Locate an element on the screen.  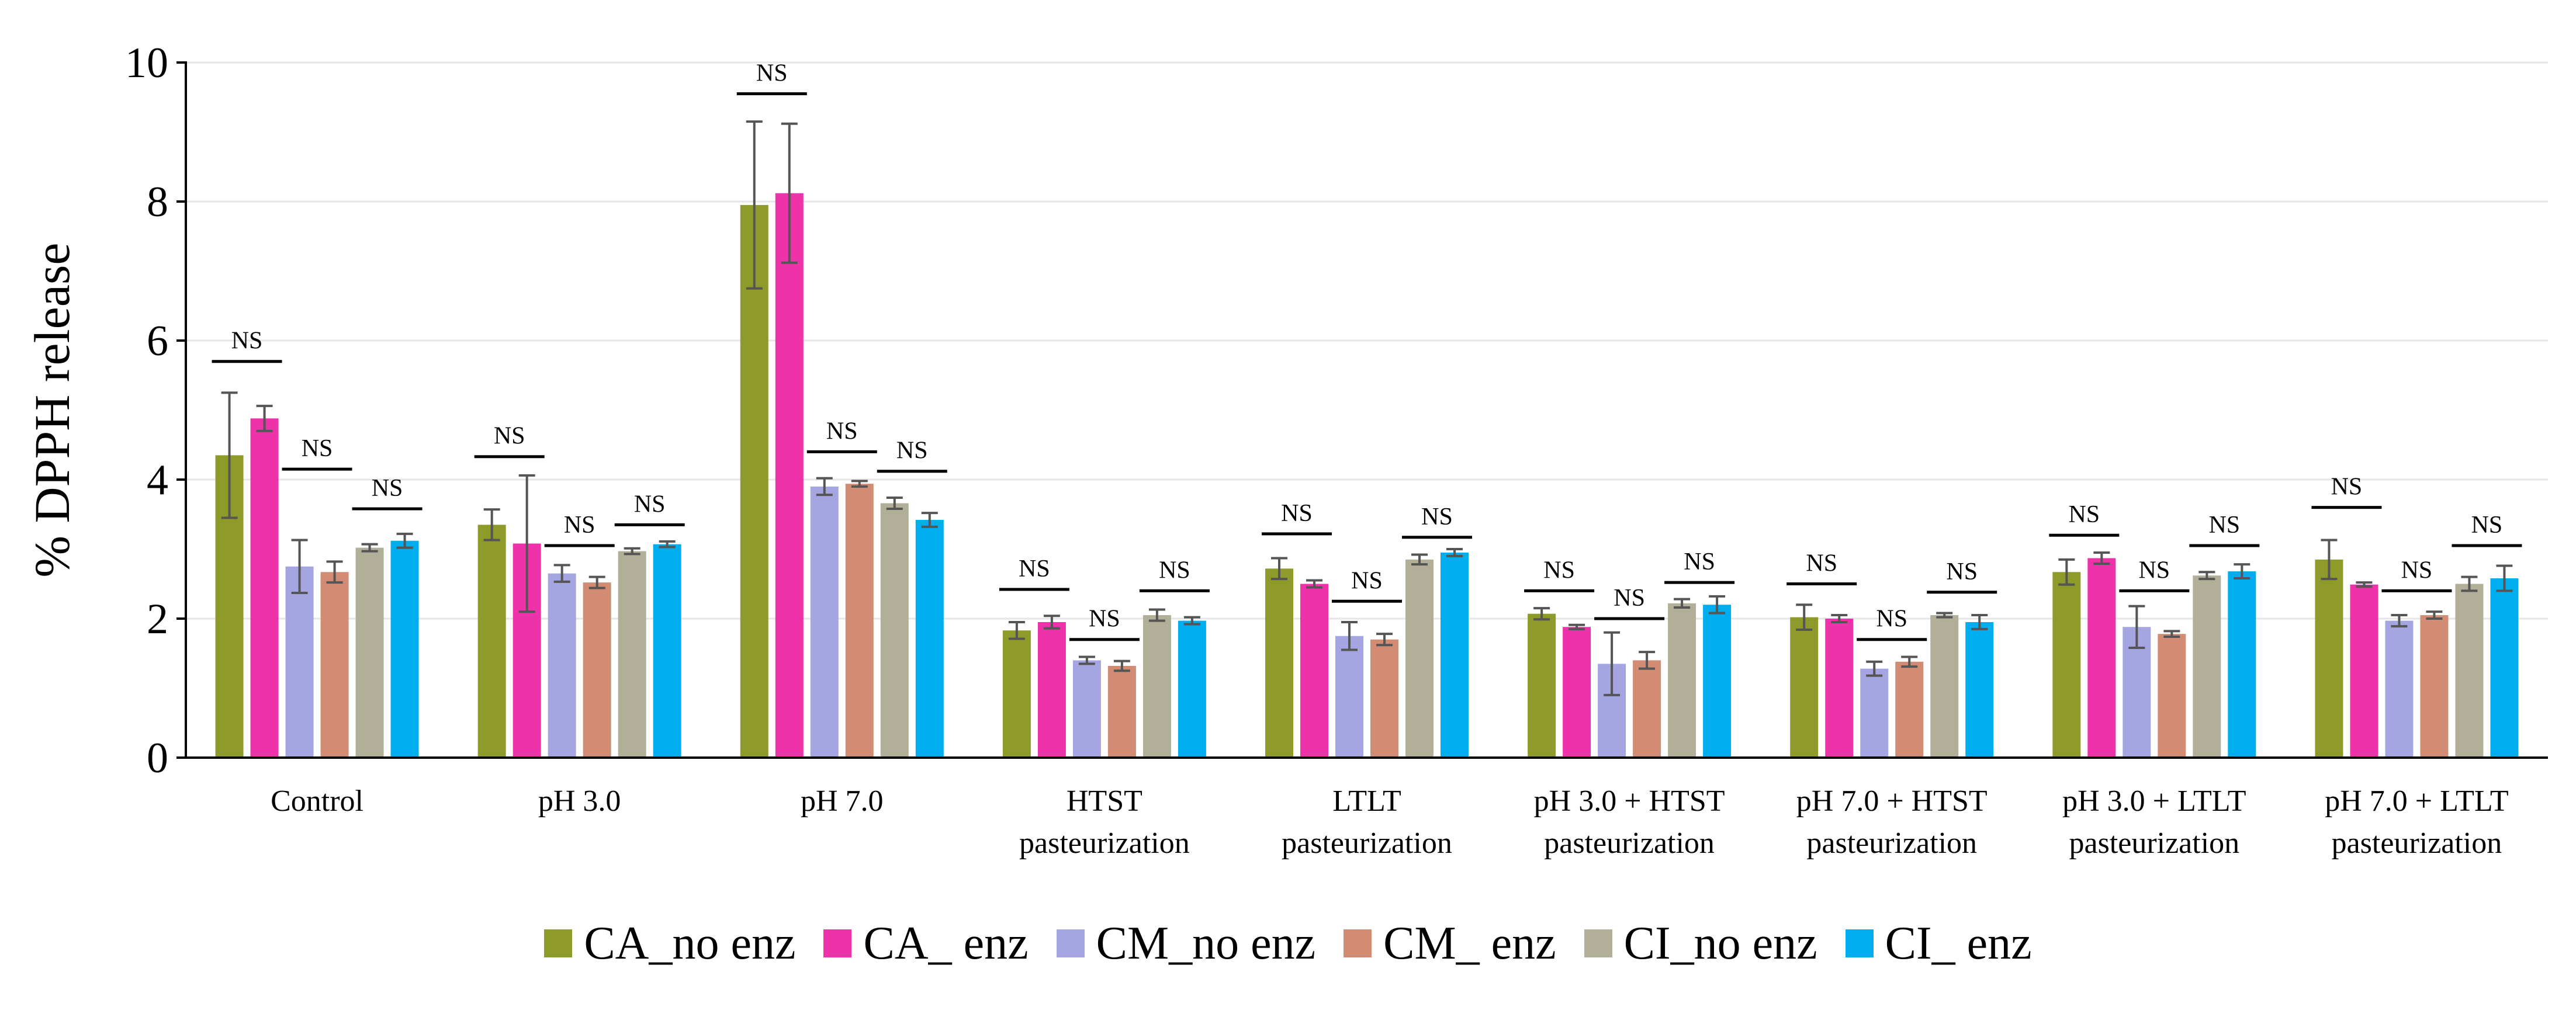
x-tick-label: LTLT is located at coordinates (1367, 801).